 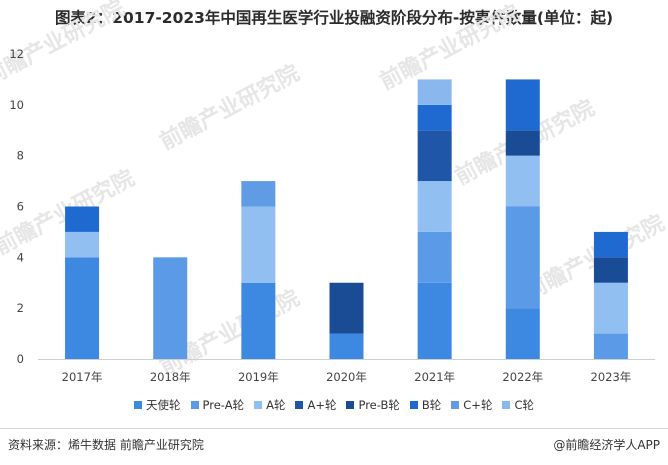 What do you see at coordinates (20, 257) in the screenshot?
I see `y-tick-label: 4` at bounding box center [20, 257].